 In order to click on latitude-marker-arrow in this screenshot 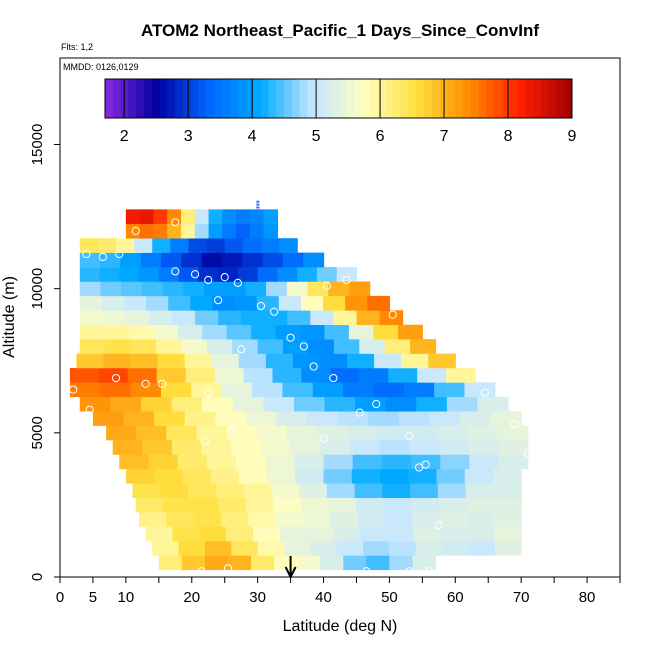, I will do `click(290, 568)`.